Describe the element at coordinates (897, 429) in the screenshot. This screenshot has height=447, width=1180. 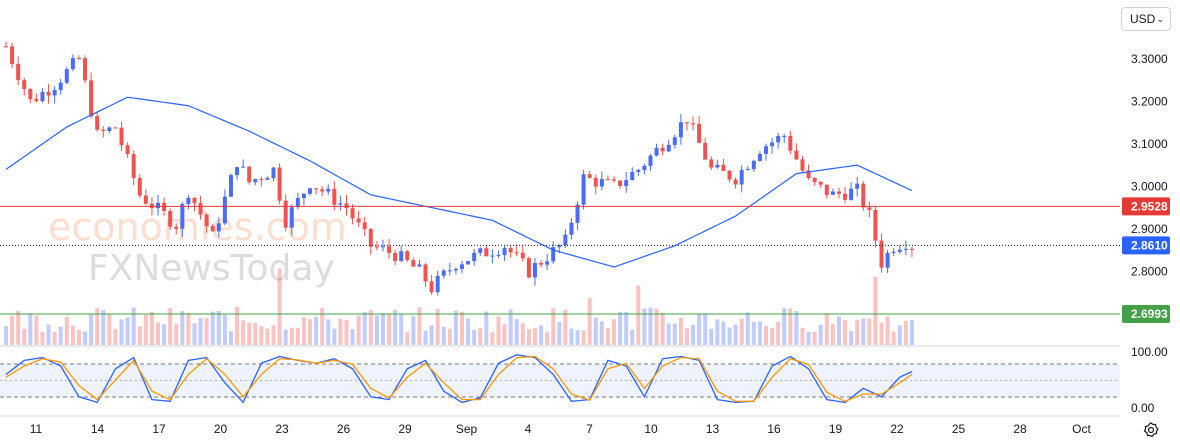
I see `time-tick: 22` at that location.